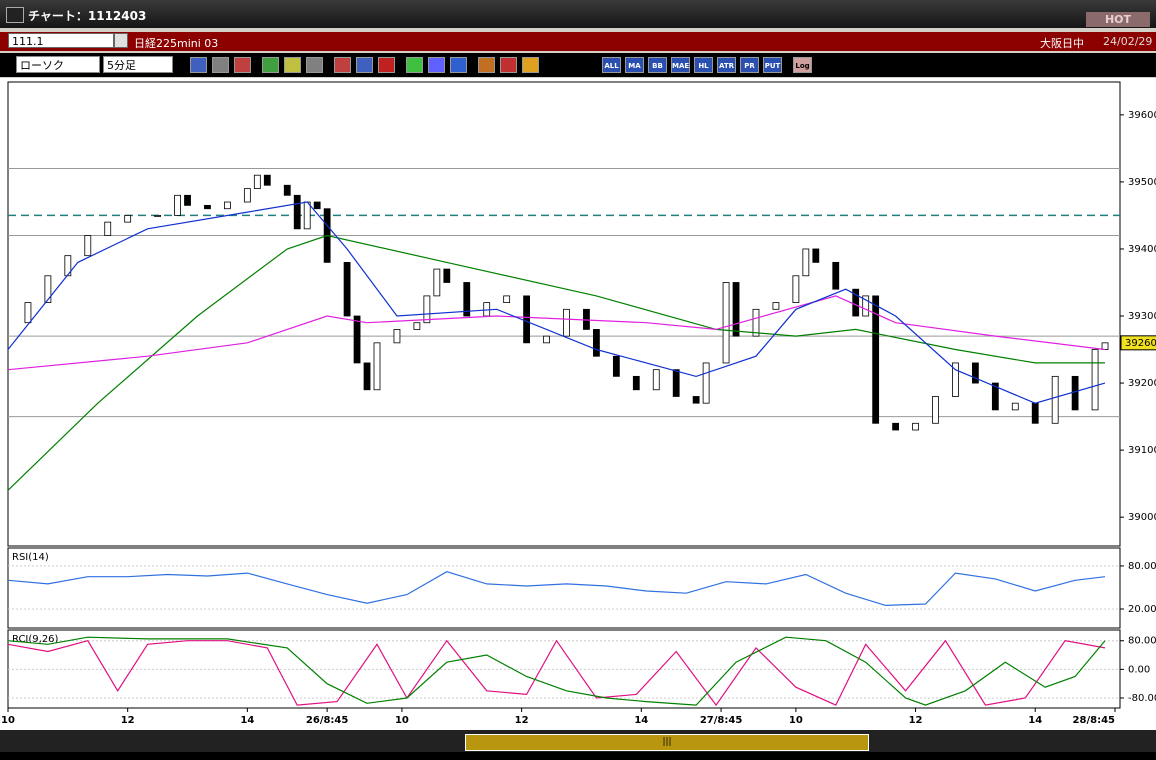  What do you see at coordinates (578, 41) in the screenshot?
I see `symbol-bar: 111.1 日経225mini 03 大阪日中 24/02/29` at bounding box center [578, 41].